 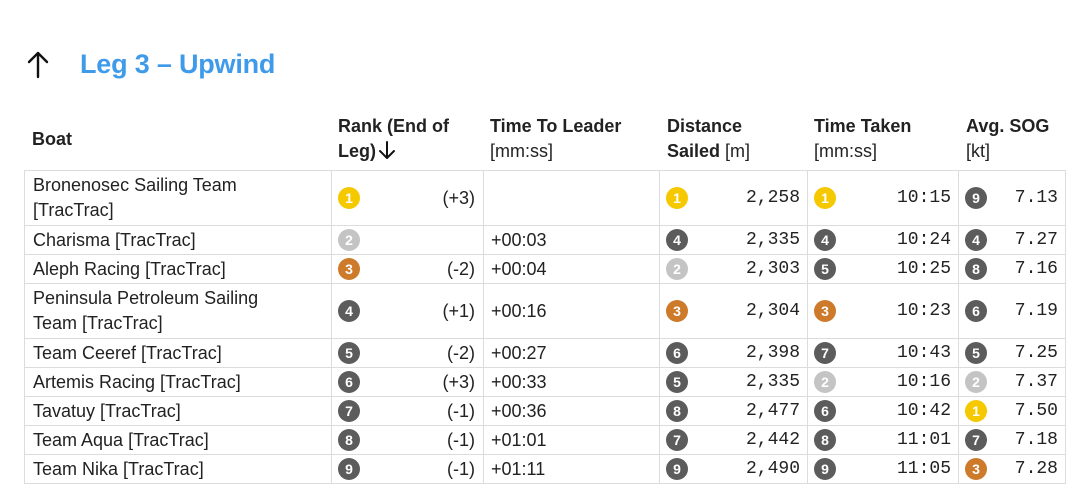 What do you see at coordinates (571, 269) in the screenshot?
I see `time-to-leader-cell: +00:04` at bounding box center [571, 269].